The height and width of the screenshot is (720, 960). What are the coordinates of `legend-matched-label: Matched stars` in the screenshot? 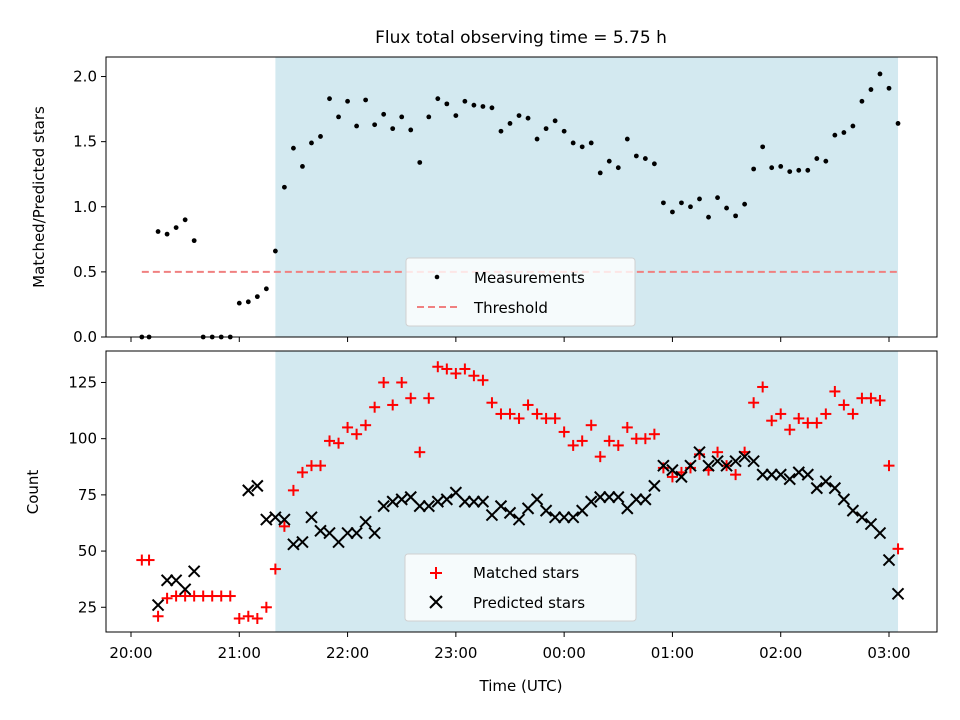 It's located at (526, 573).